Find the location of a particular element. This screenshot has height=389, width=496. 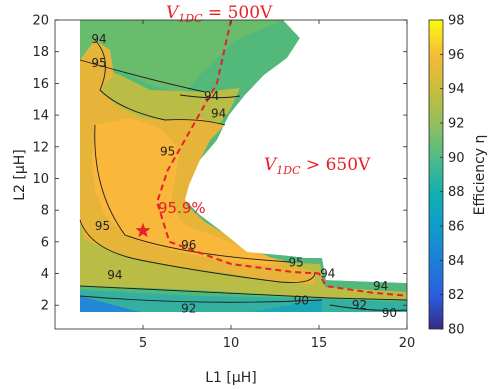

colorbar-tick-label: 80 is located at coordinates (456, 330).